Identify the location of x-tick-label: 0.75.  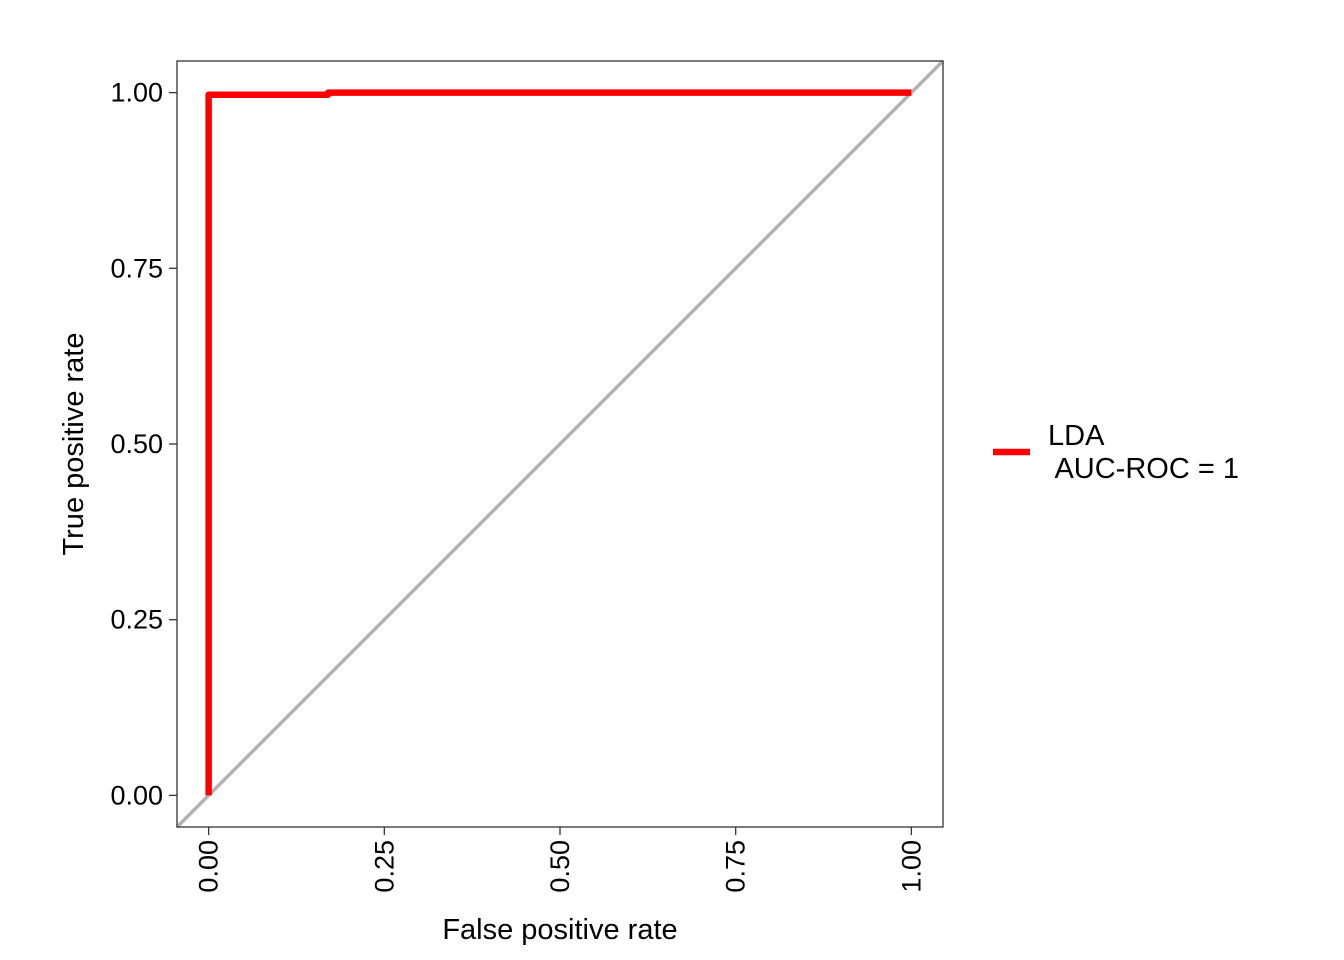
(736, 866).